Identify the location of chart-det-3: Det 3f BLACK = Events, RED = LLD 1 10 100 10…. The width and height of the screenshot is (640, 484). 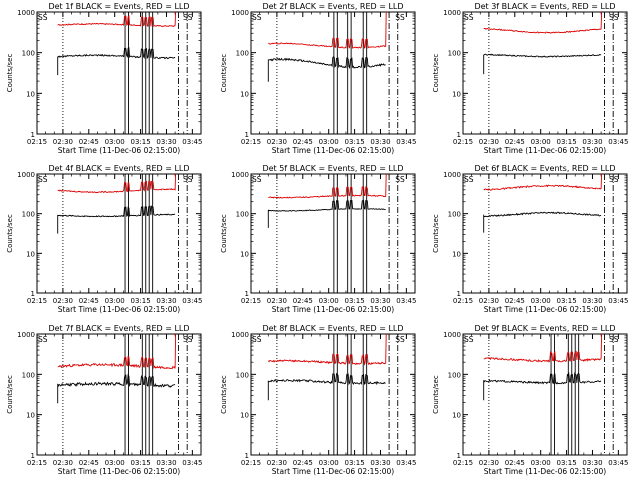
(530, 78).